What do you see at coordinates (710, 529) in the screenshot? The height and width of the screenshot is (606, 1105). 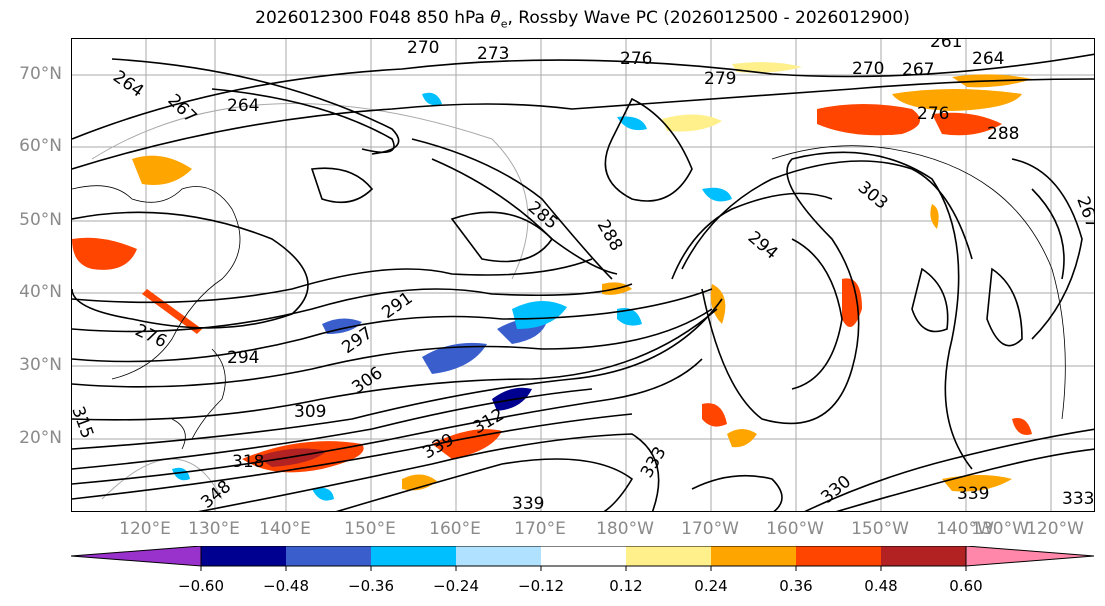 I see `lon-label: 170°W` at bounding box center [710, 529].